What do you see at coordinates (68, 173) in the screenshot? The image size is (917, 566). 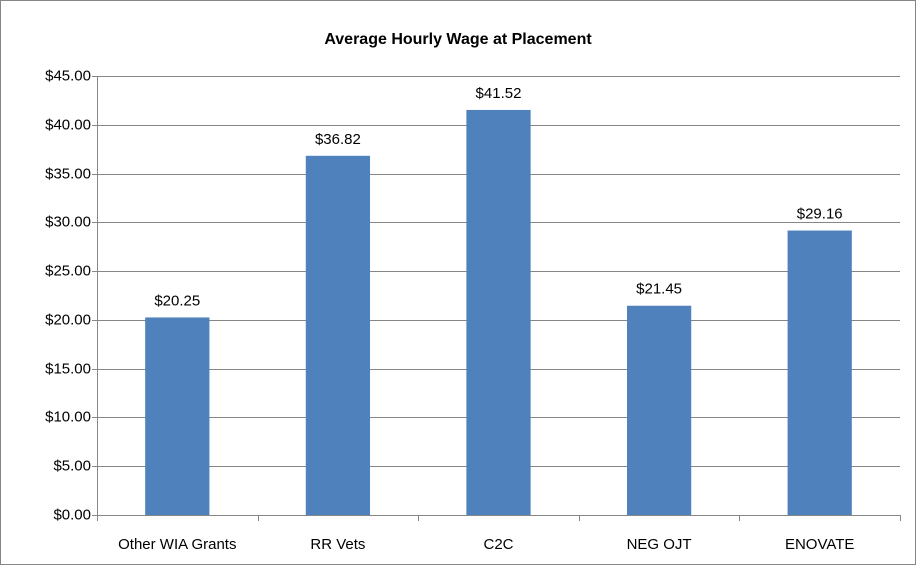 I see `y-tick-label: $35.00` at bounding box center [68, 173].